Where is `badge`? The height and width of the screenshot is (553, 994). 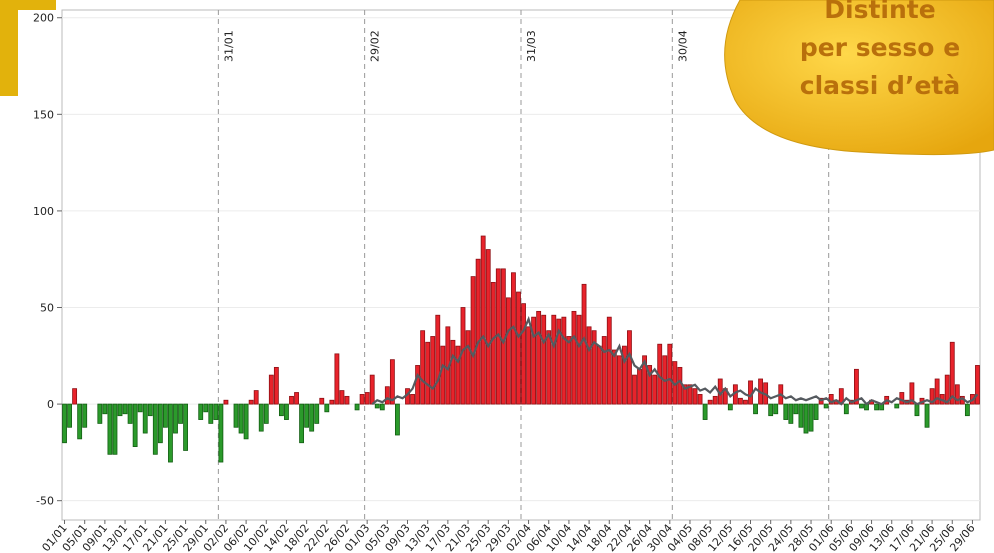
badge is located at coordinates (859, 78).